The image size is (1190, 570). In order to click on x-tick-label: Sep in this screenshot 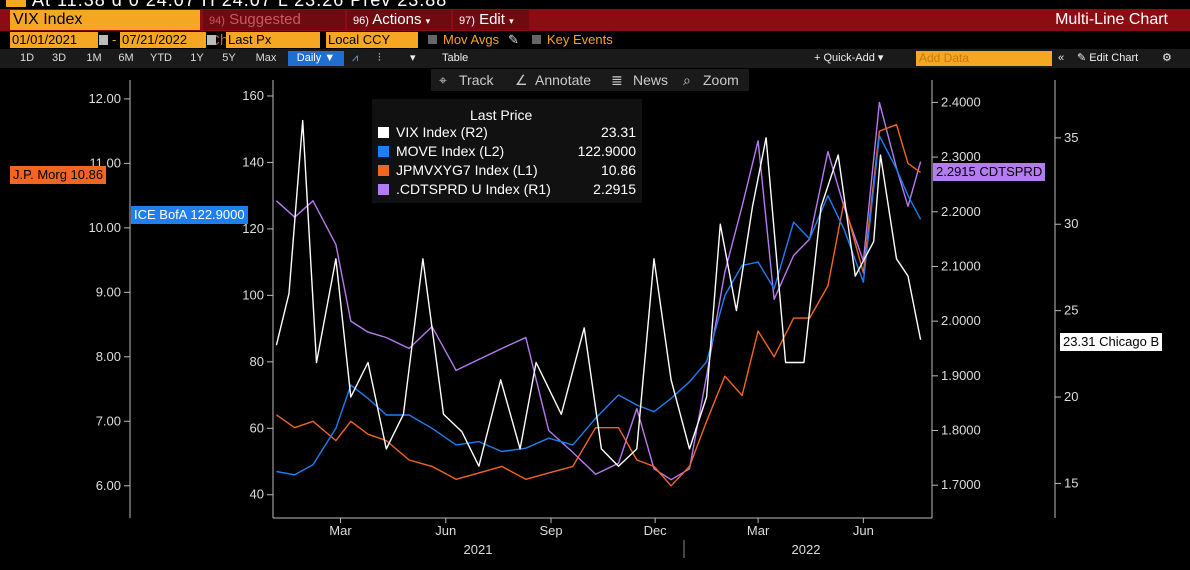, I will do `click(550, 530)`.